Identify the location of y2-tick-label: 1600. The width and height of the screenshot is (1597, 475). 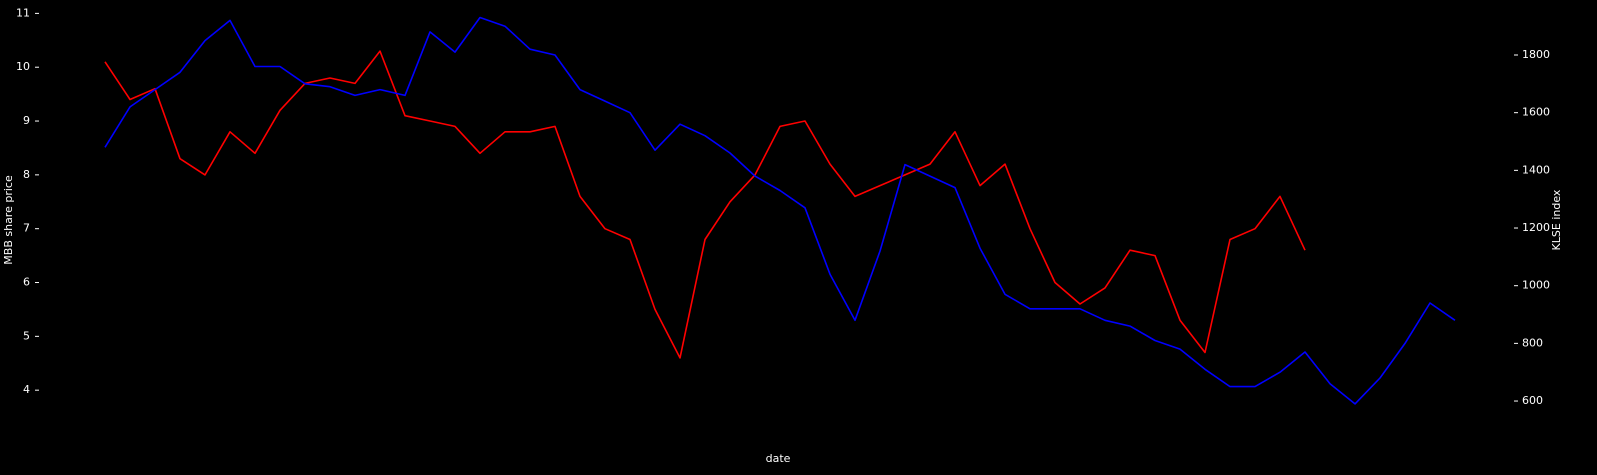
(1536, 112).